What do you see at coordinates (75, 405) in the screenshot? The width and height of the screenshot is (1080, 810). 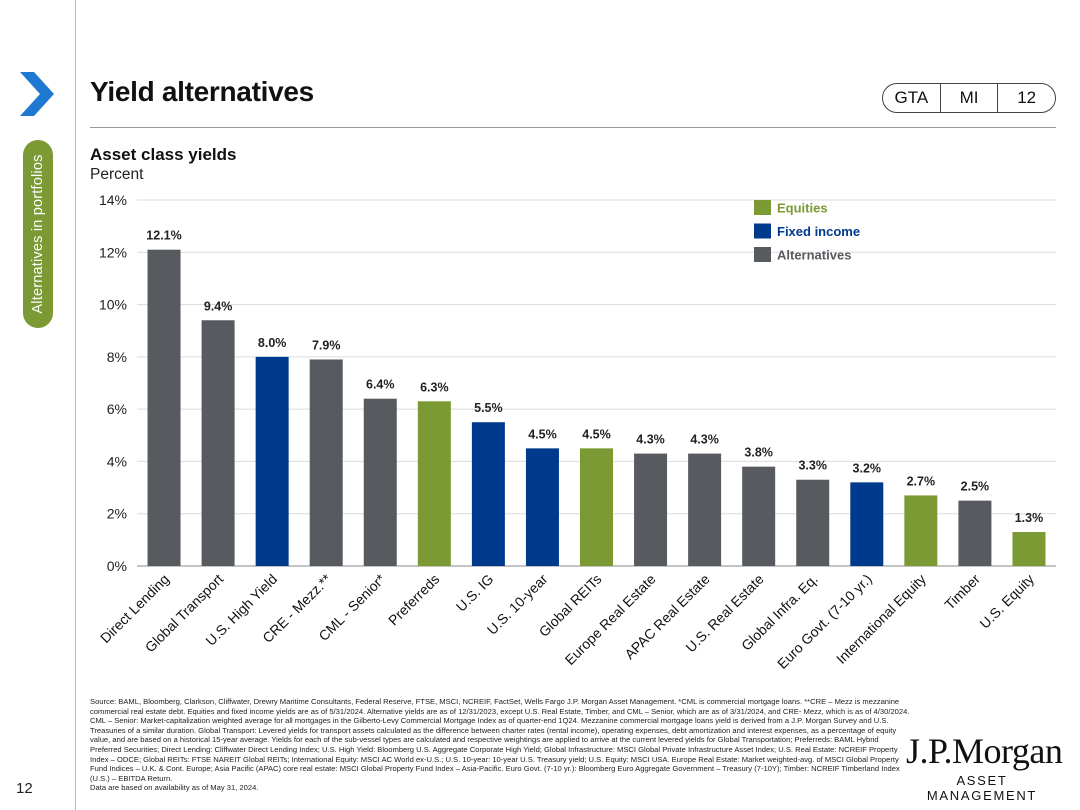 I see `sidebar-divider` at bounding box center [75, 405].